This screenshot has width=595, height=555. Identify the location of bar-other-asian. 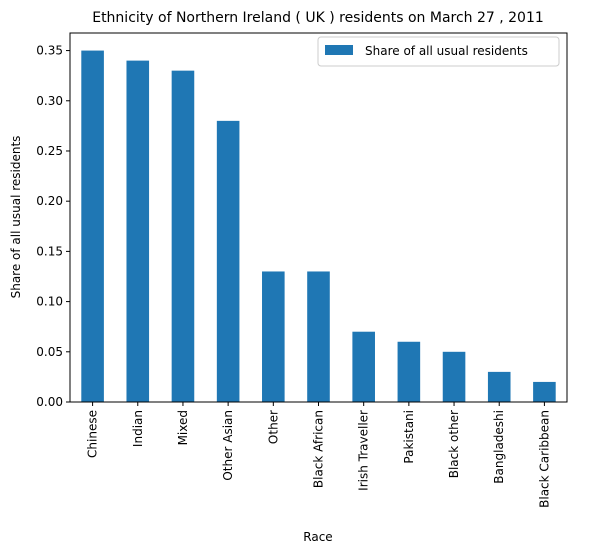
(228, 261).